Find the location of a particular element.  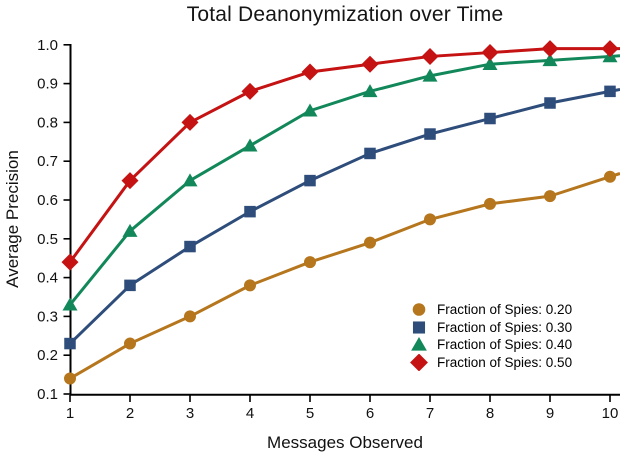

x-tick-label: 3 is located at coordinates (190, 413).